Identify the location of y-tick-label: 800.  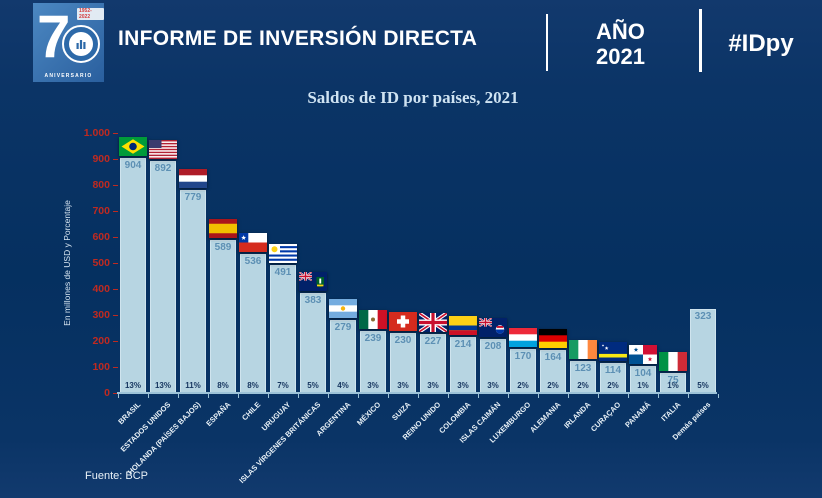
(101, 184).